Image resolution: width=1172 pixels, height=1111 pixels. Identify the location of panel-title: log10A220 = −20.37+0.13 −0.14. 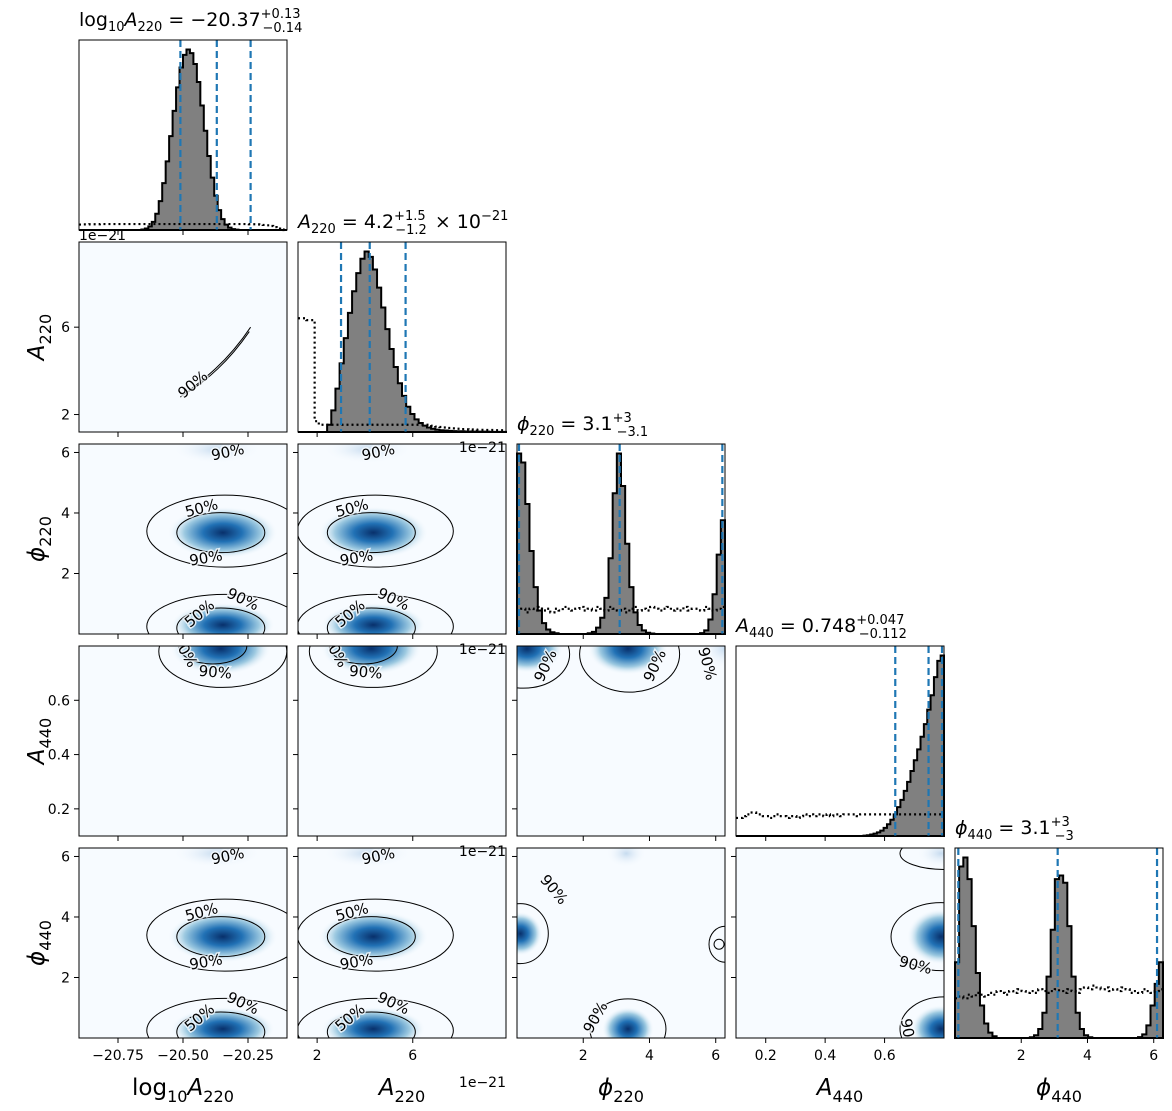
(190, 21).